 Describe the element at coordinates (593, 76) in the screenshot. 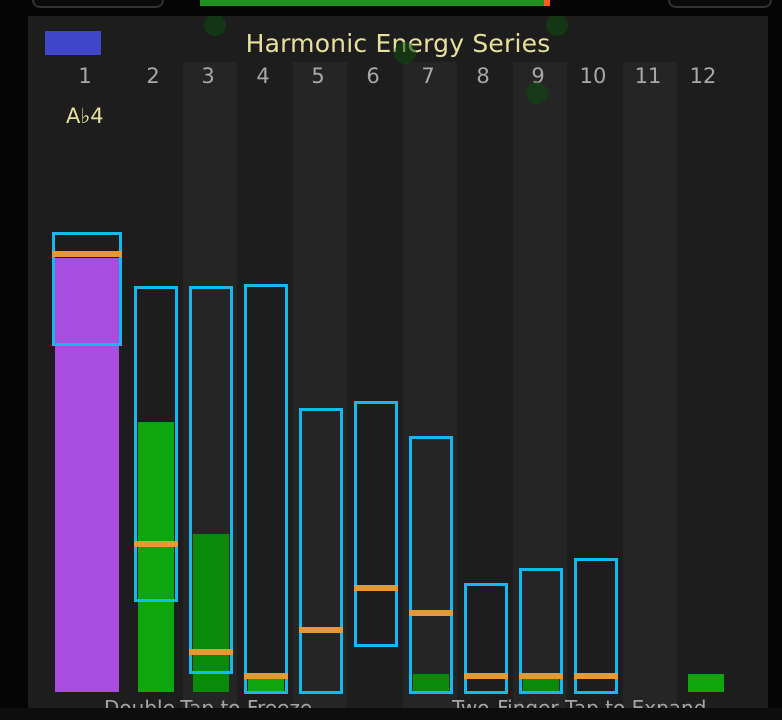

I see `harmonic-number-10: 10` at that location.